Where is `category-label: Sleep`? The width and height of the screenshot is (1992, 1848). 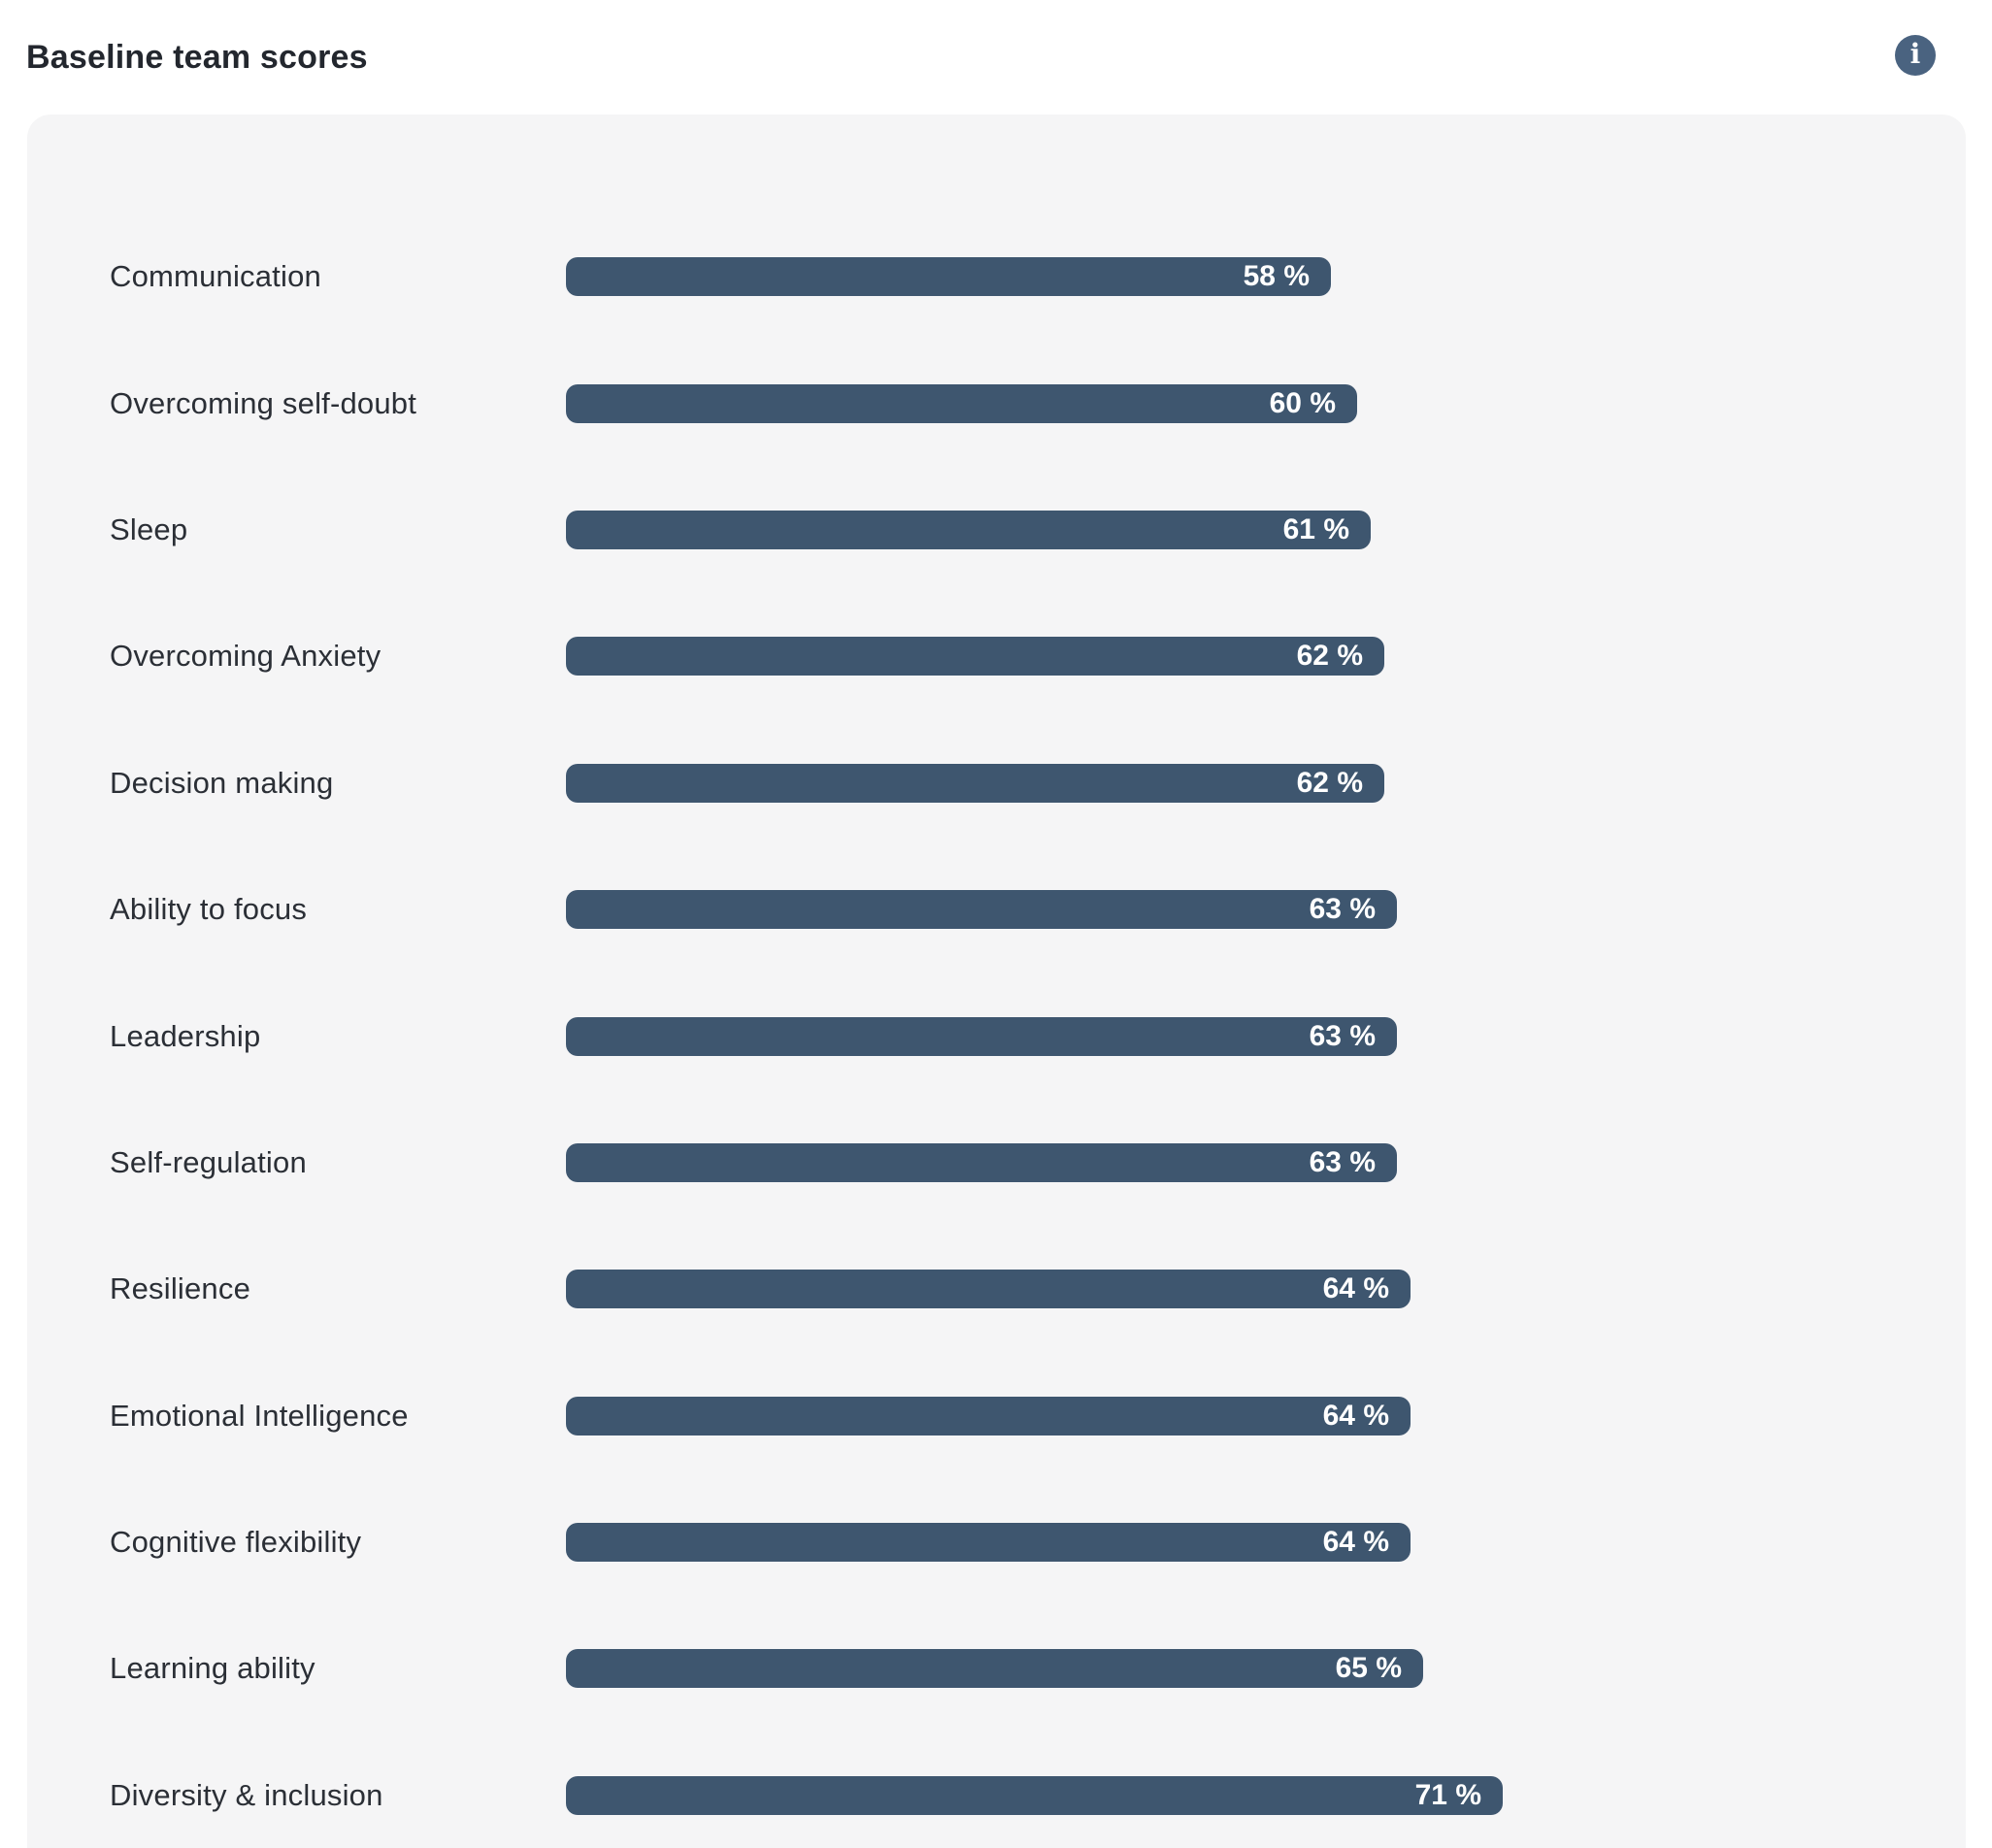
category-label: Sleep is located at coordinates (149, 529).